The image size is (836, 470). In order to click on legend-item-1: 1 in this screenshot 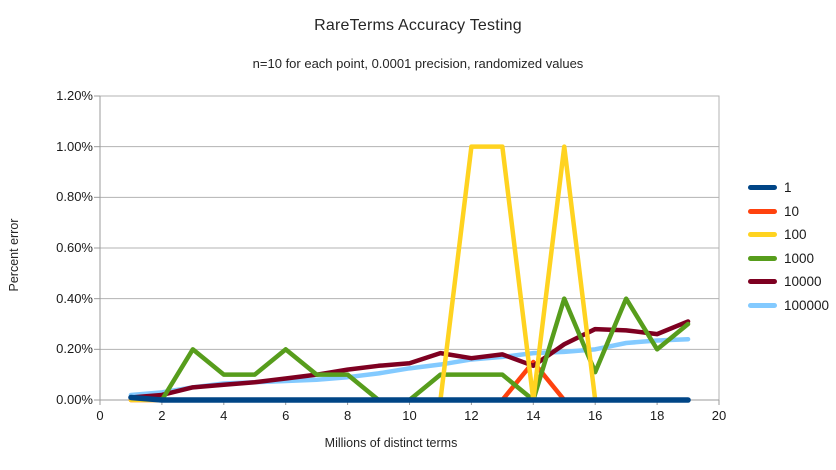, I will do `click(788, 188)`.